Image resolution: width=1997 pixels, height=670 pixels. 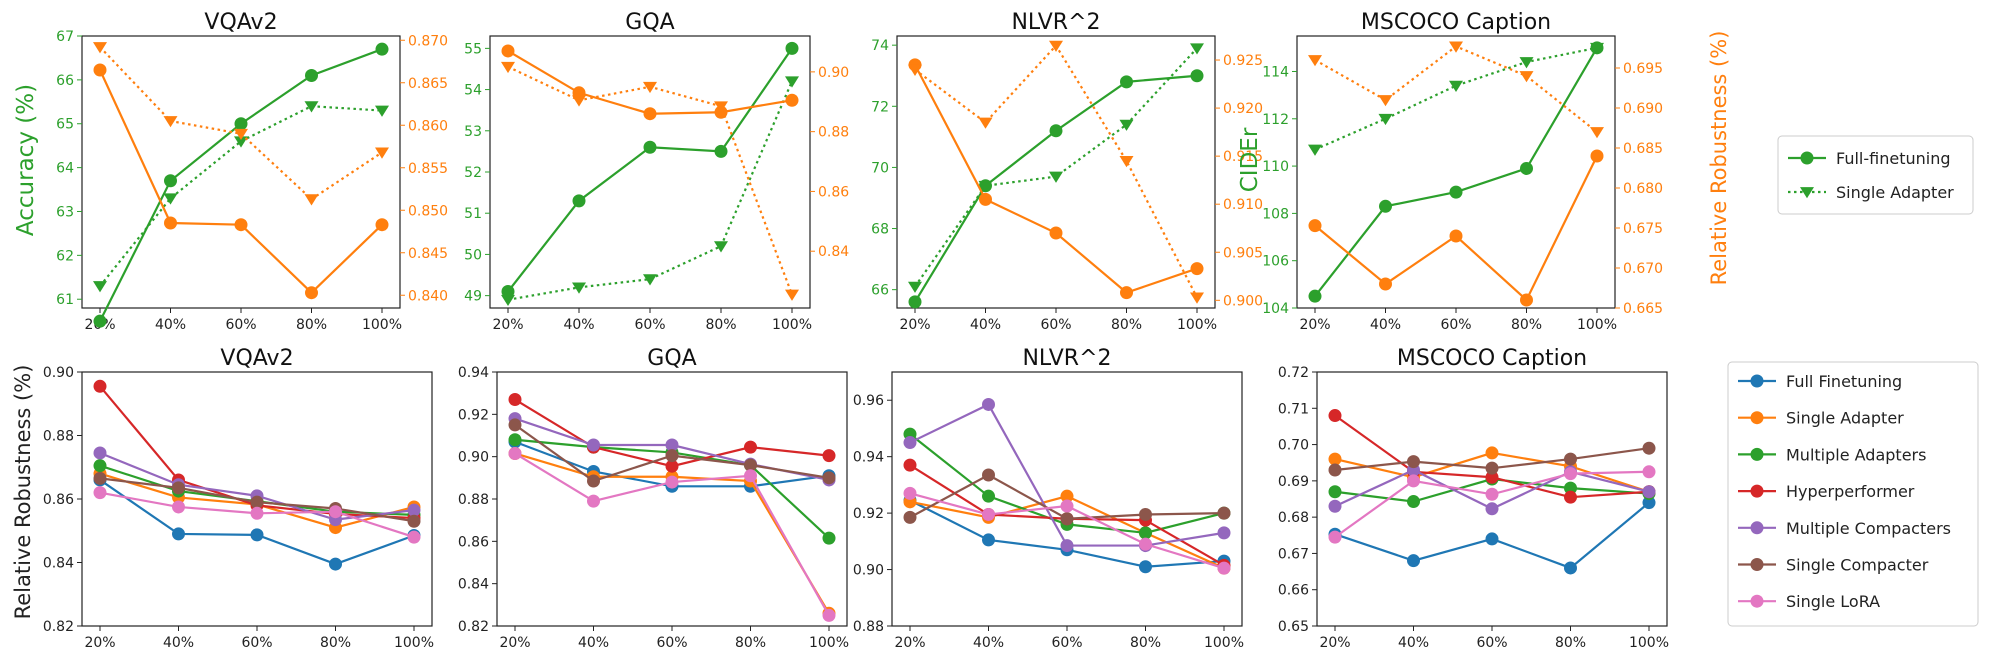 What do you see at coordinates (1293, 591) in the screenshot?
I see `y-tick-label: 0.66` at bounding box center [1293, 591].